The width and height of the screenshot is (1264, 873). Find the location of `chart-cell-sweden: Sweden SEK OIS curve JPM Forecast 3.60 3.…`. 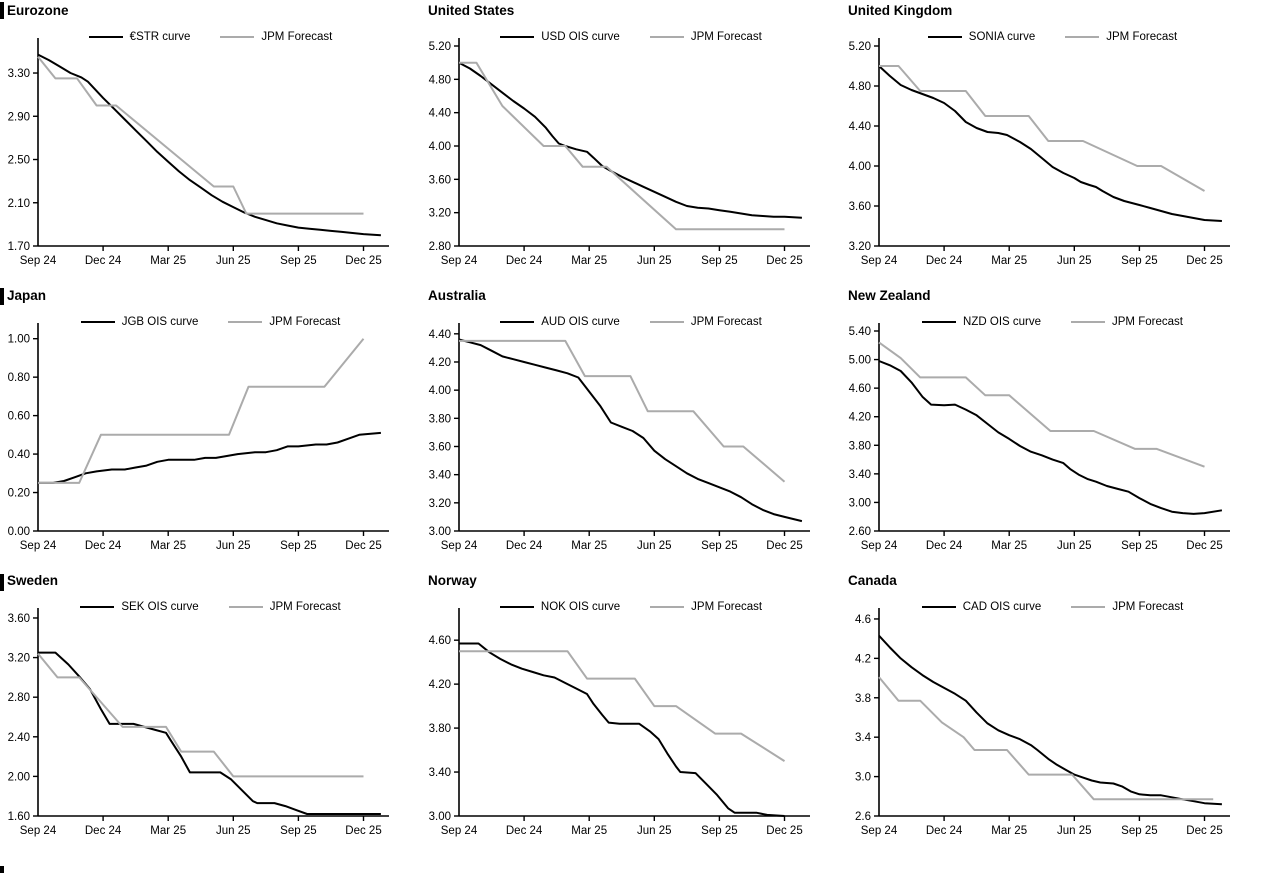

chart-cell-sweden: Sweden SEK OIS curve JPM Forecast 3.60 3.… is located at coordinates (210, 721).